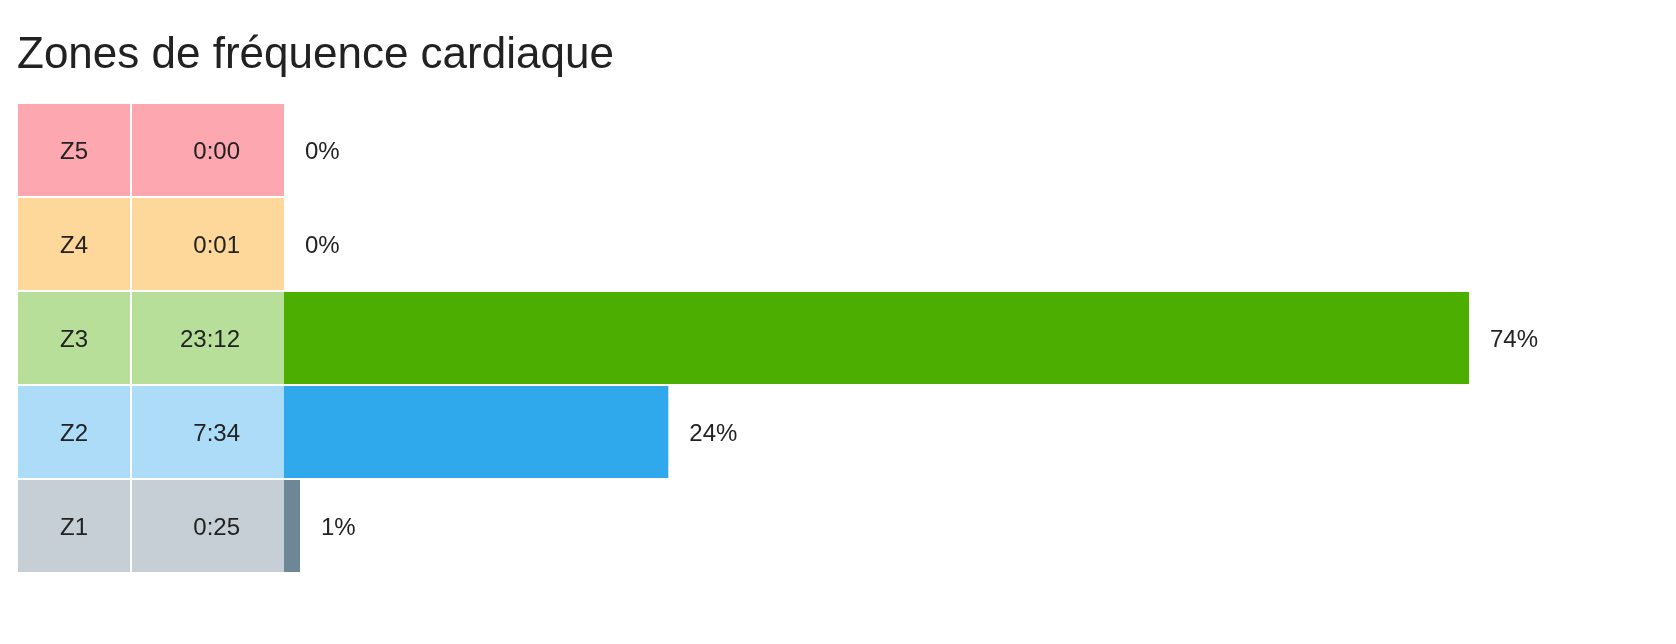 This screenshot has height=644, width=1676. I want to click on text: 0:00, so click(216, 150).